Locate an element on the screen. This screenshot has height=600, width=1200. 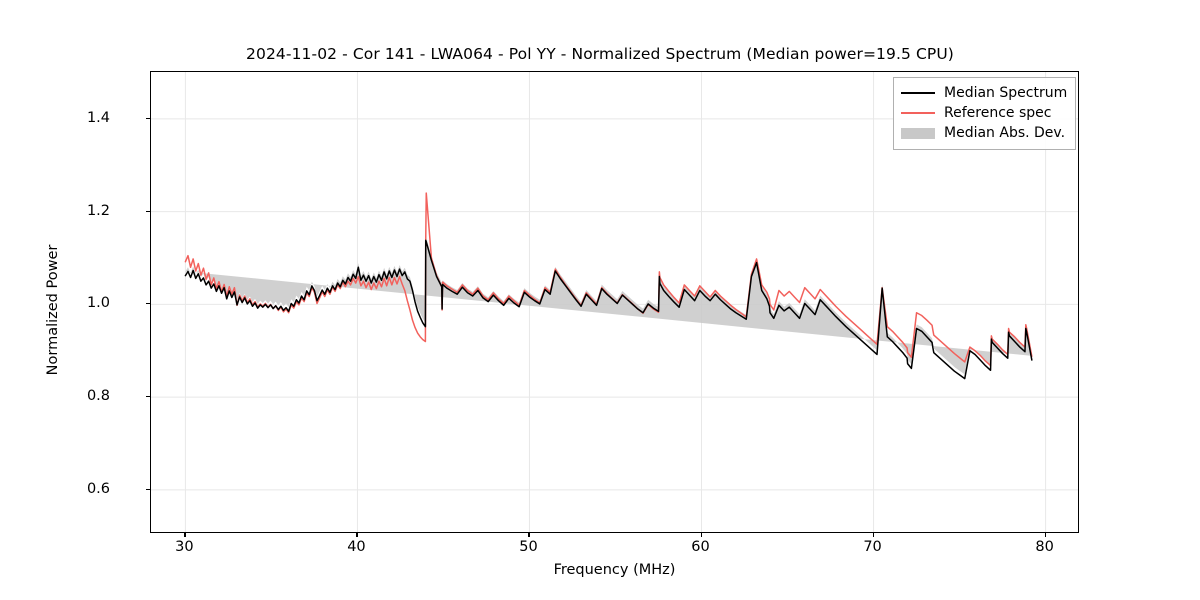
x-tick-label: 70 is located at coordinates (872, 547).